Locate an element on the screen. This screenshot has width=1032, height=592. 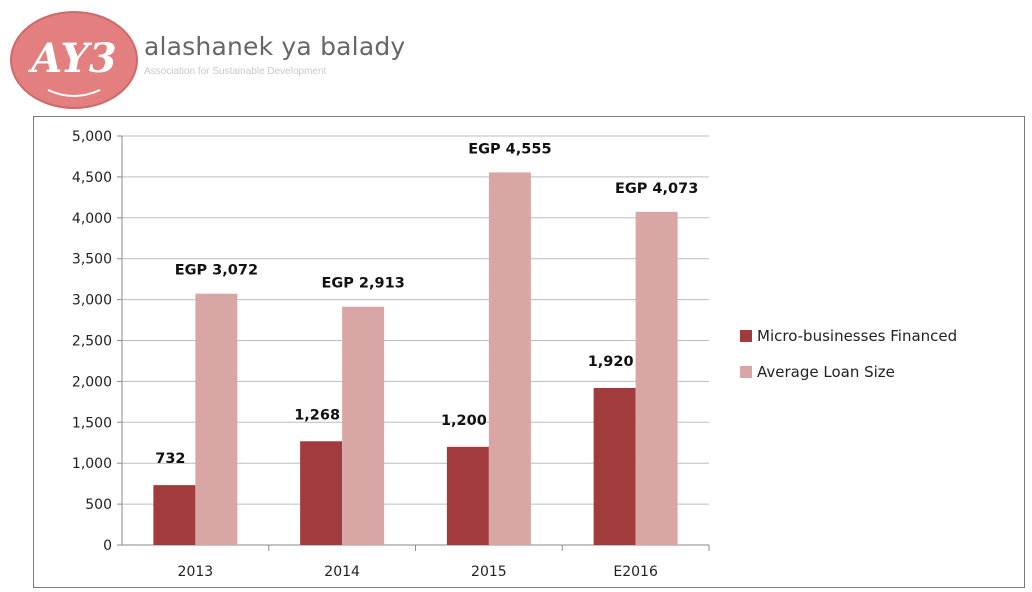
data-label: EGP 2,913 is located at coordinates (362, 284).